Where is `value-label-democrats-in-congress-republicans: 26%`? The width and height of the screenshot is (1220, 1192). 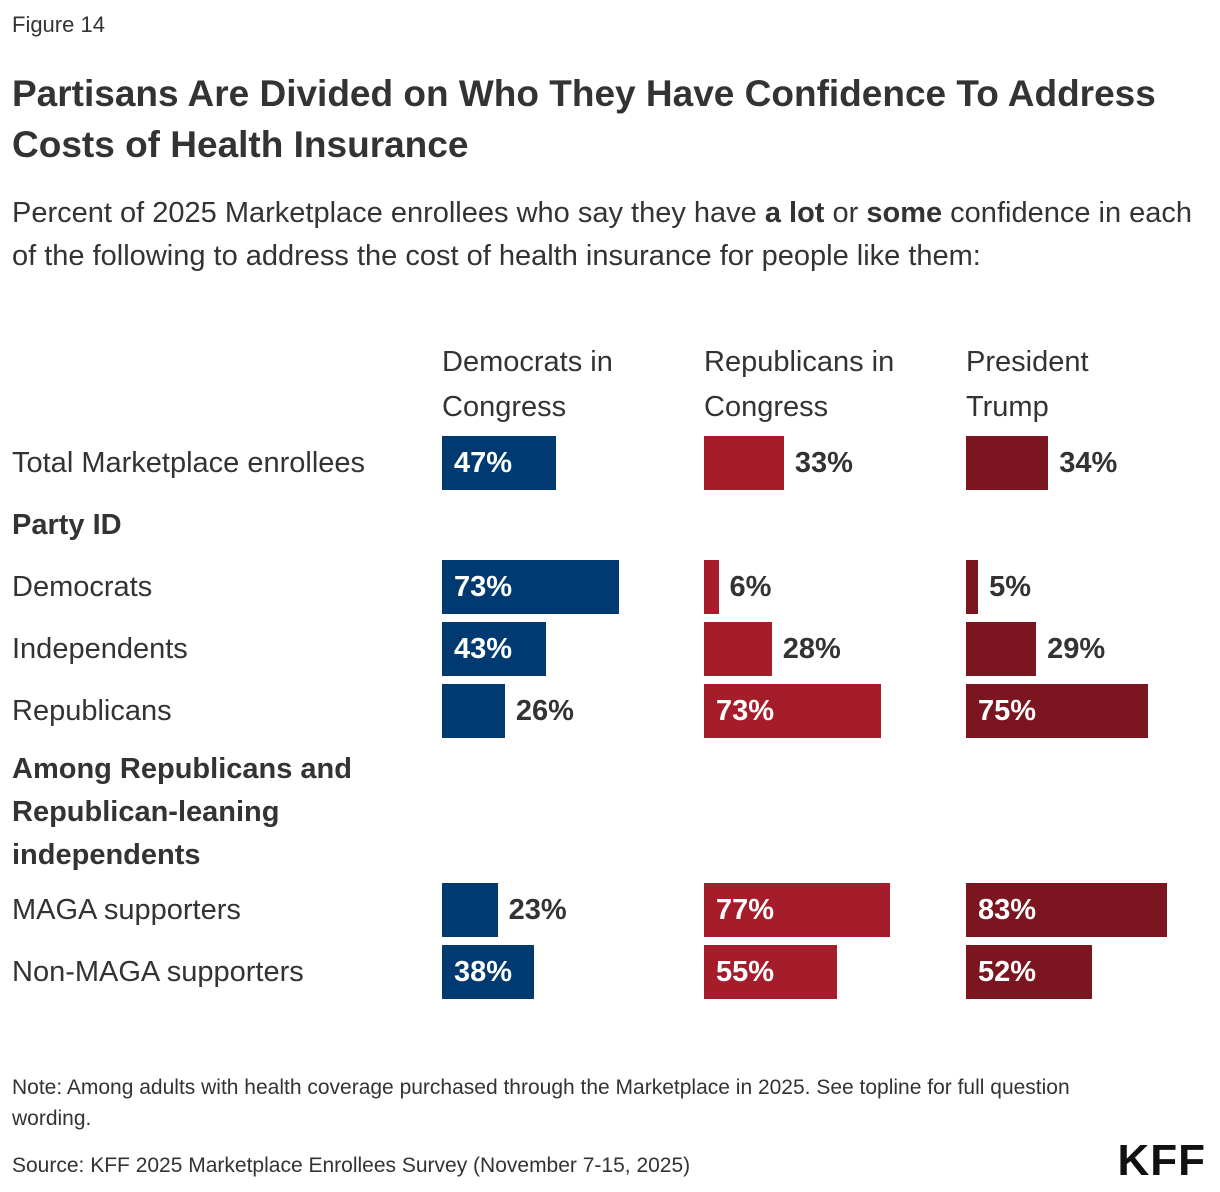 value-label-democrats-in-congress-republicans: 26% is located at coordinates (544, 711).